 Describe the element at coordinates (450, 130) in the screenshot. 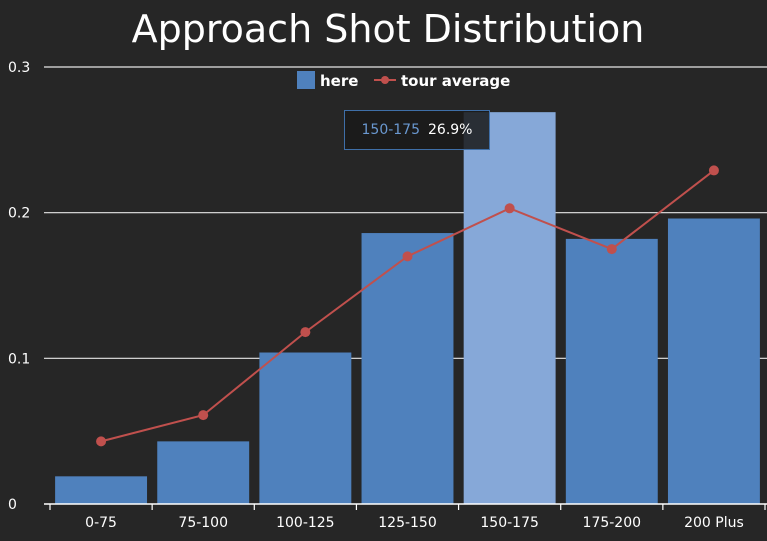

I see `tooltip-value: 26.9%` at that location.